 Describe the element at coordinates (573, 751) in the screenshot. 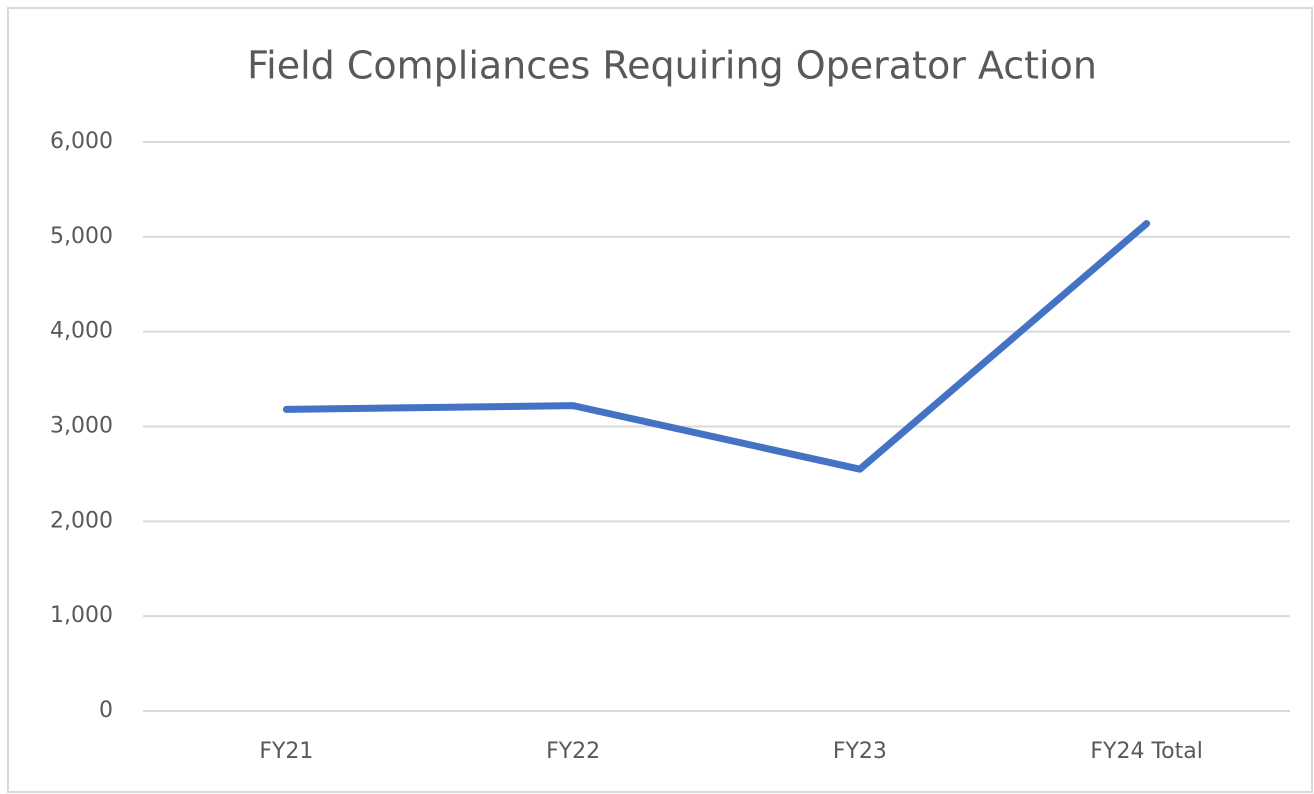

I see `x-tick-label: FY22` at that location.